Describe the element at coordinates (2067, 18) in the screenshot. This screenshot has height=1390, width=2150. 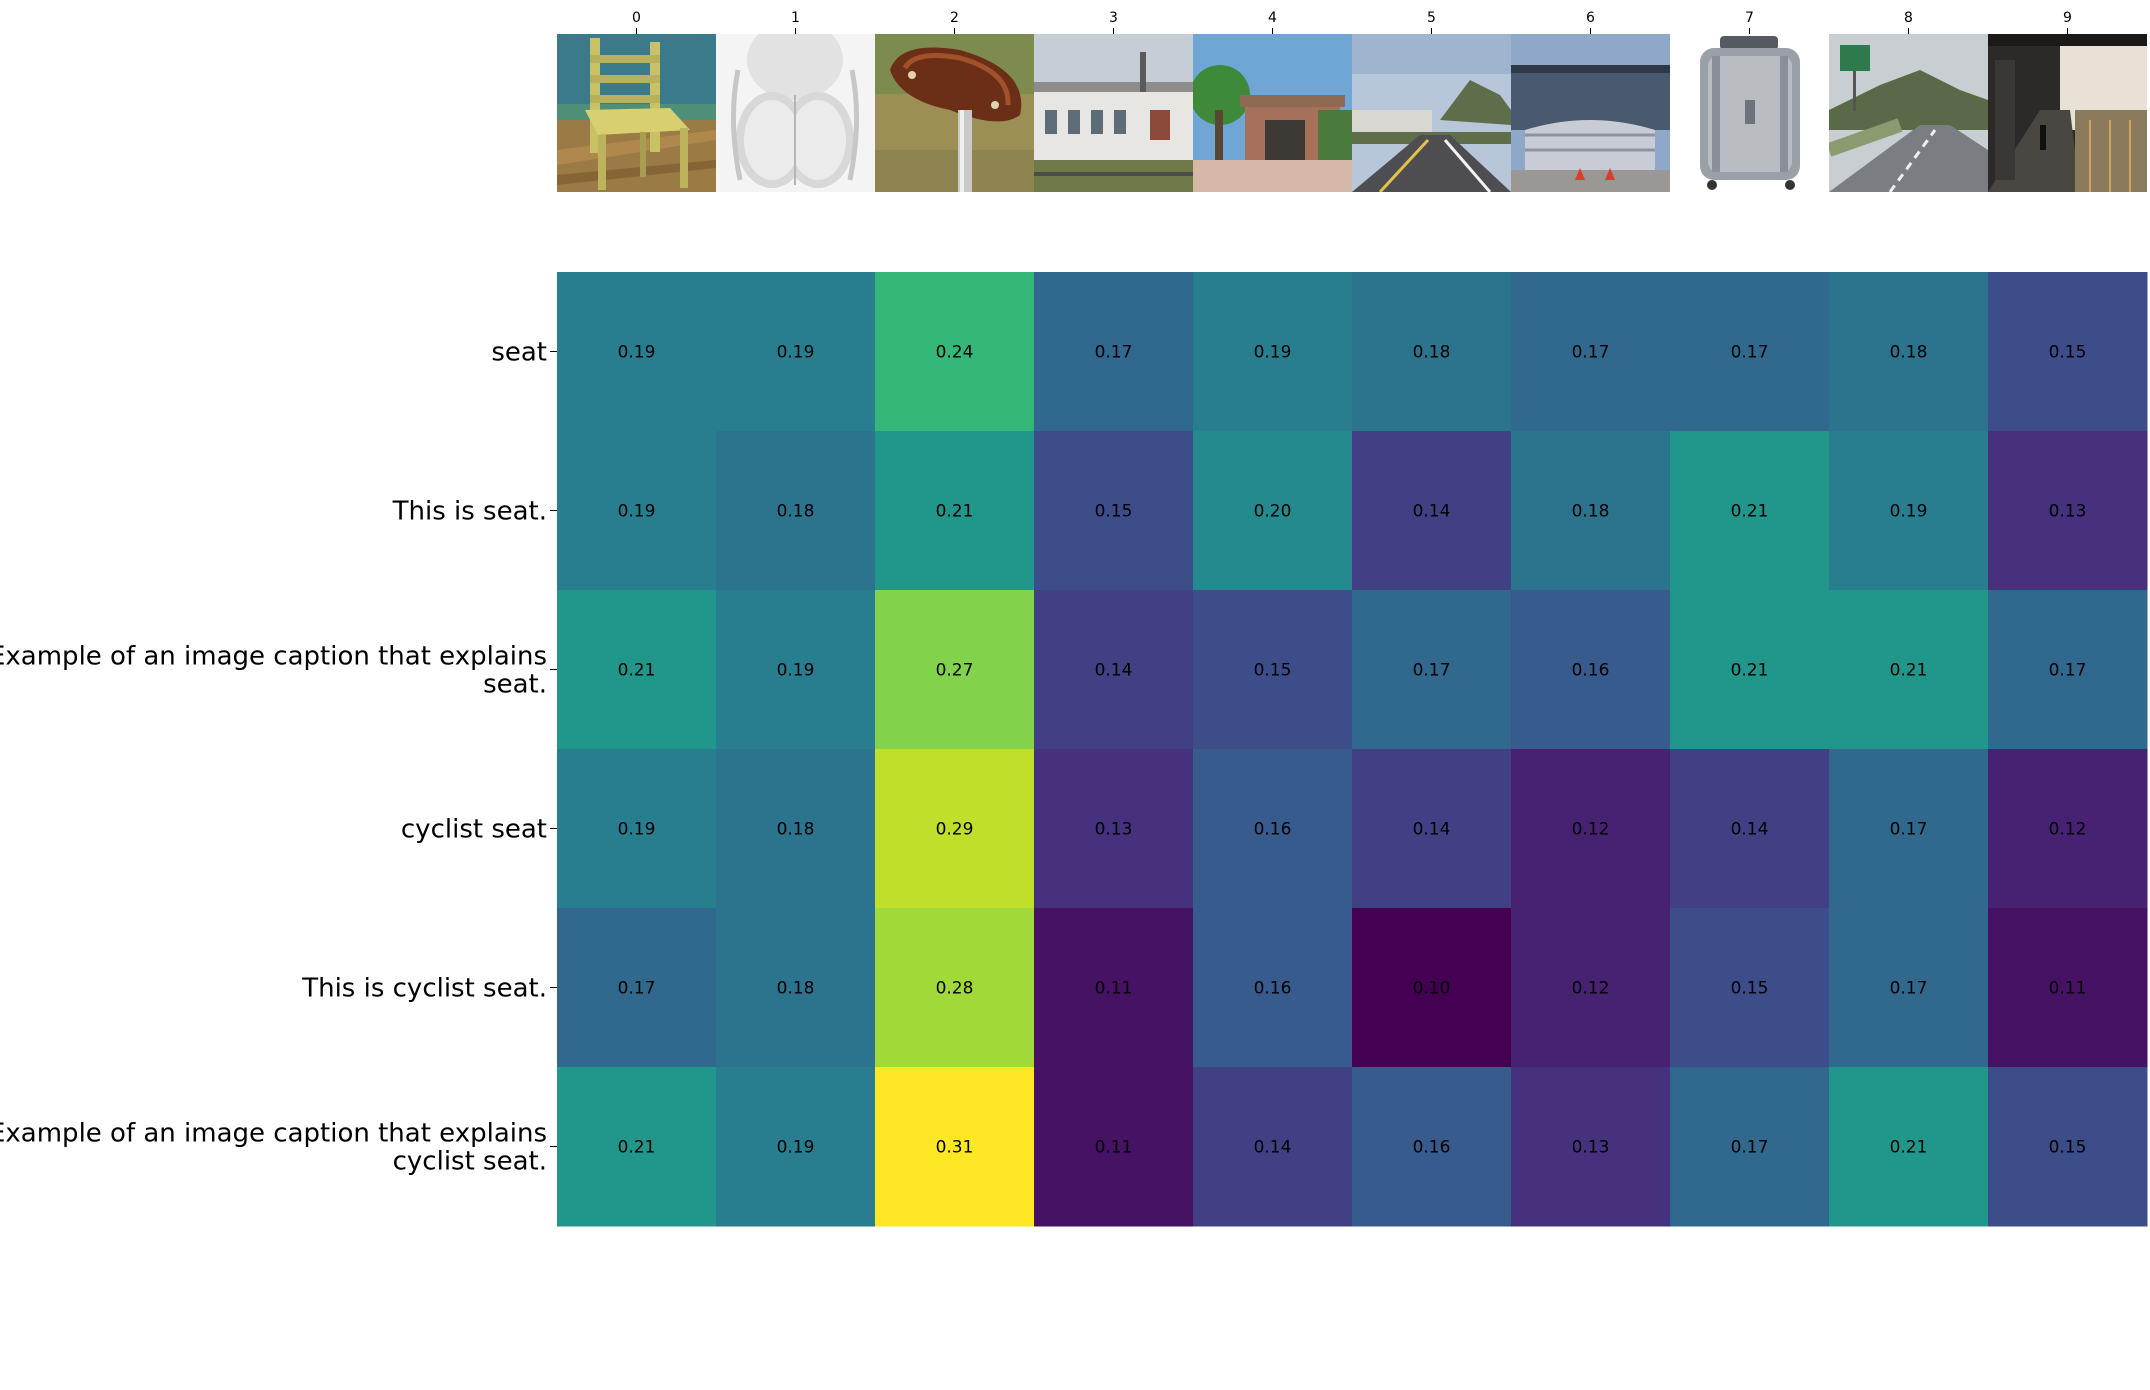
I see `x-tick-label: 9` at that location.